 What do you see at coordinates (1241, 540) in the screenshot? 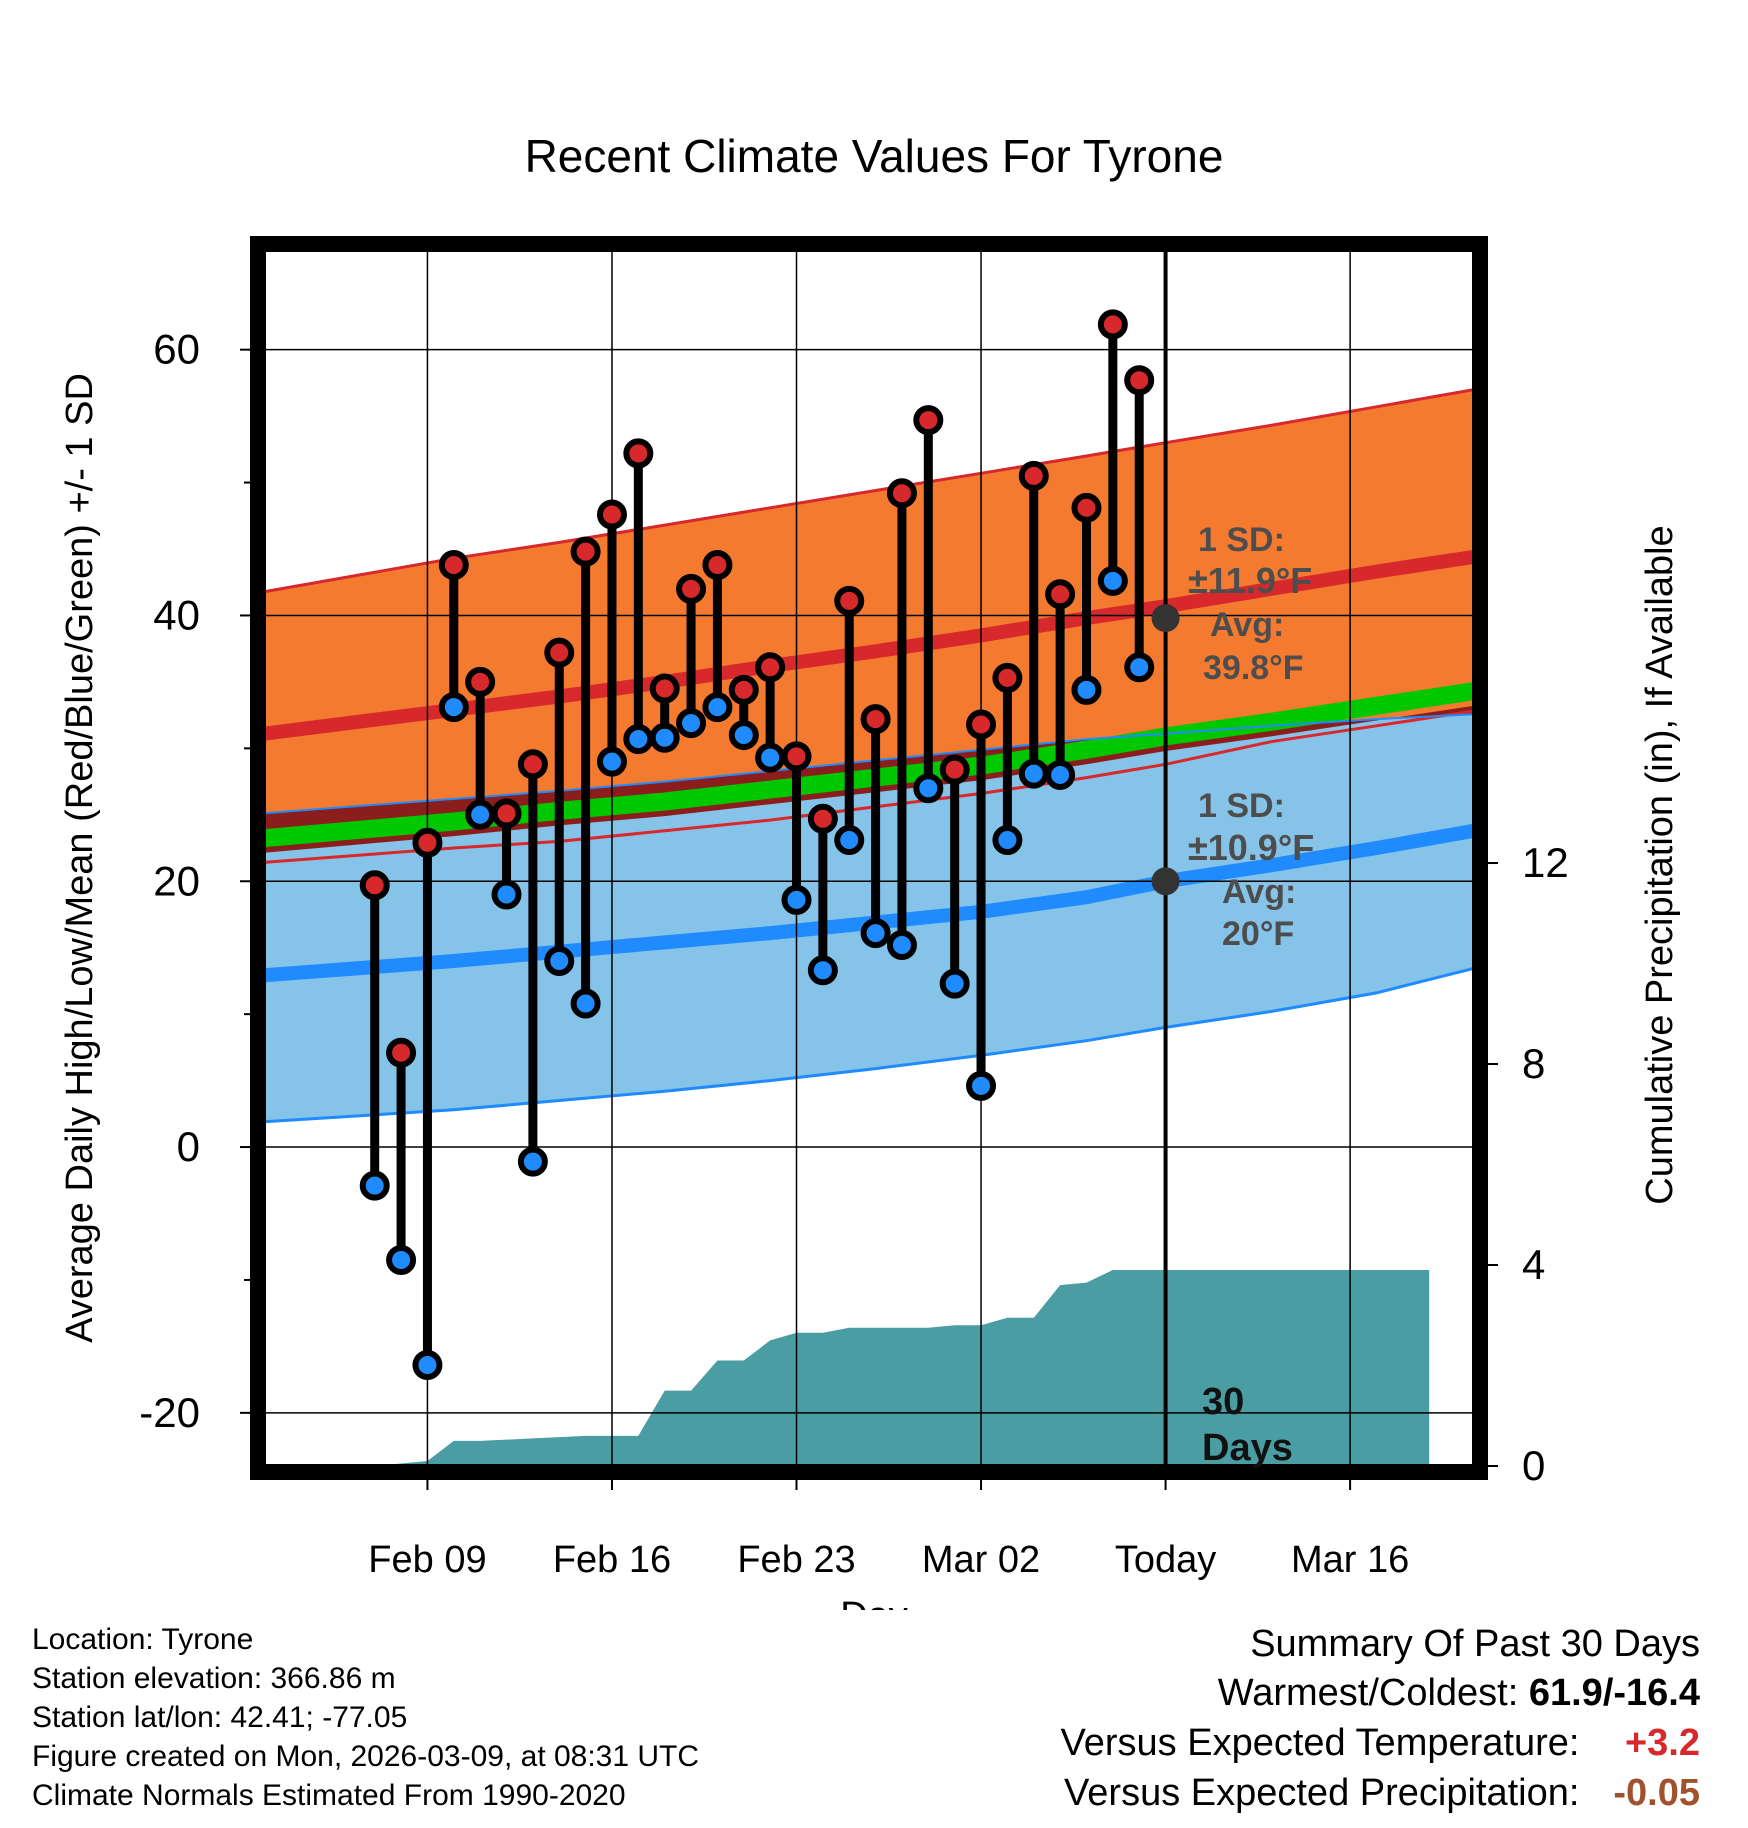
I see `high-sd-title: 1 SD:` at bounding box center [1241, 540].